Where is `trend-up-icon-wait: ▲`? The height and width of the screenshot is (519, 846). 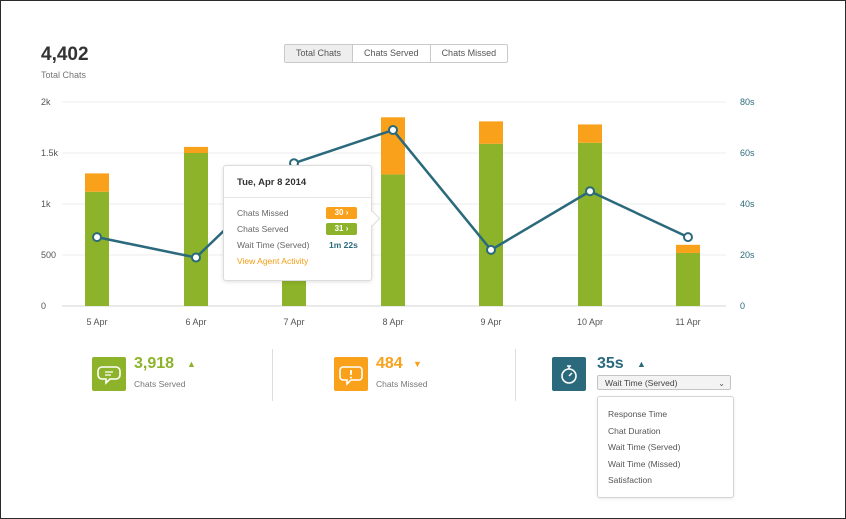 trend-up-icon-wait: ▲ is located at coordinates (641, 364).